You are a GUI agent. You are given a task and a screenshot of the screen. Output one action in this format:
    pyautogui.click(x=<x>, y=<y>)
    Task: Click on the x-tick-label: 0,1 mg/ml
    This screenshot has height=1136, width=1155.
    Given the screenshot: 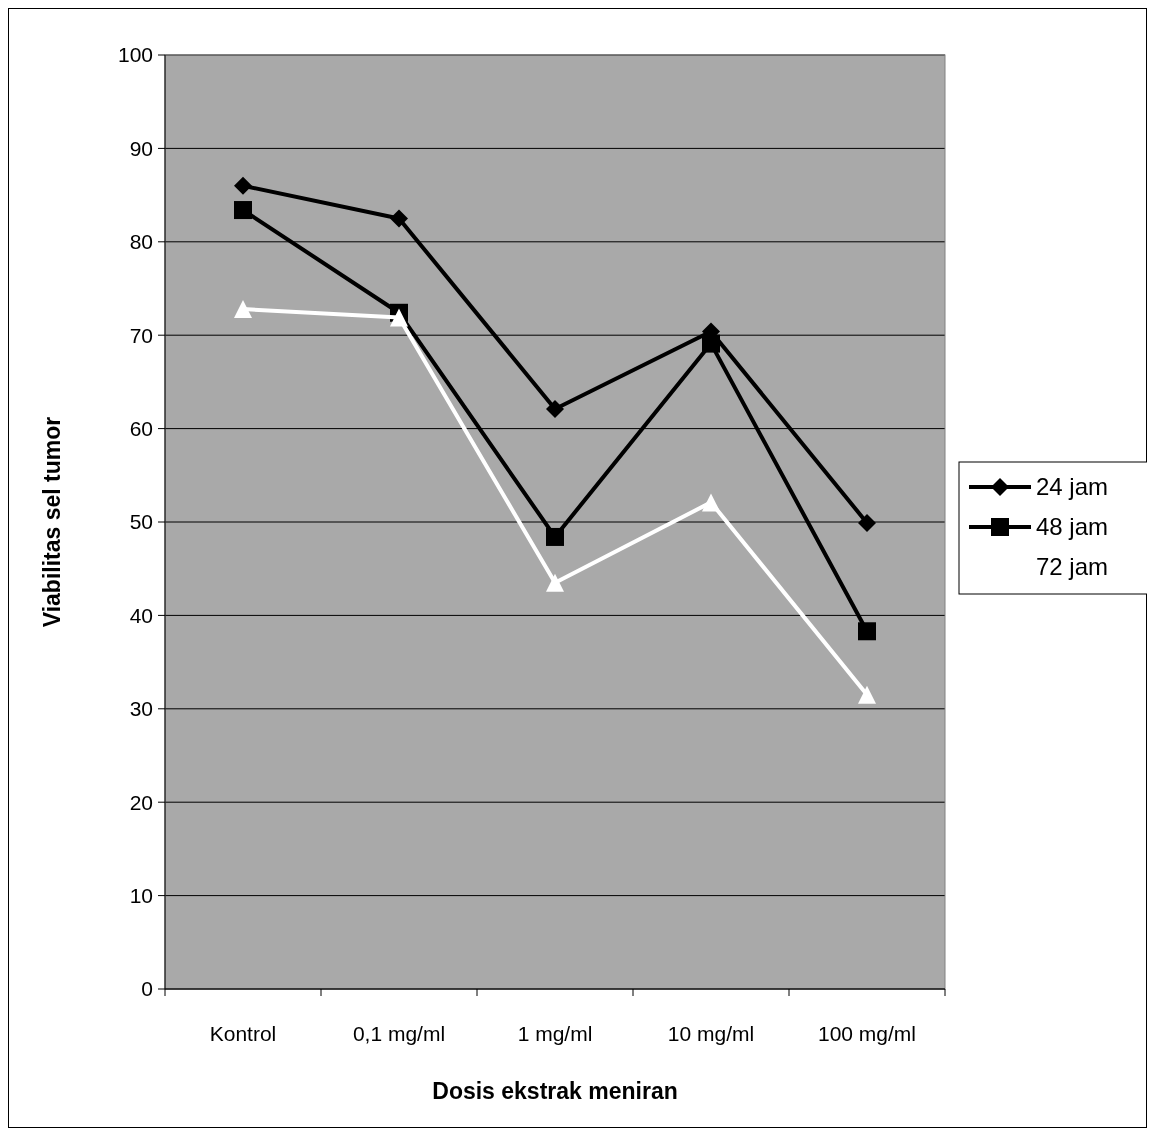 What is the action you would take?
    pyautogui.click(x=399, y=1033)
    